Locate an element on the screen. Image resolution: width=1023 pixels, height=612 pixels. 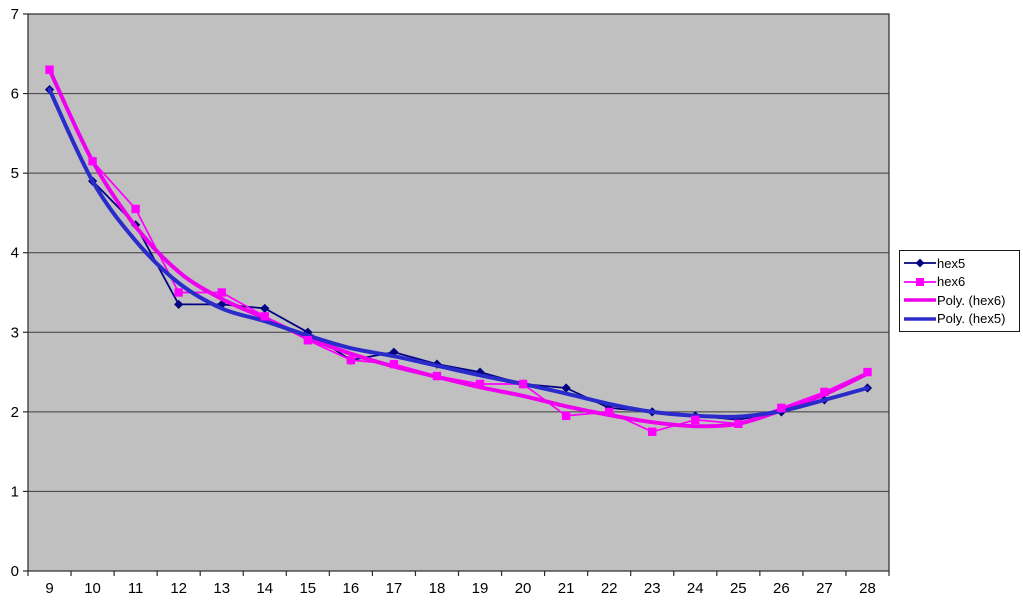
legend-item-hex6: hex6 is located at coordinates (960, 282).